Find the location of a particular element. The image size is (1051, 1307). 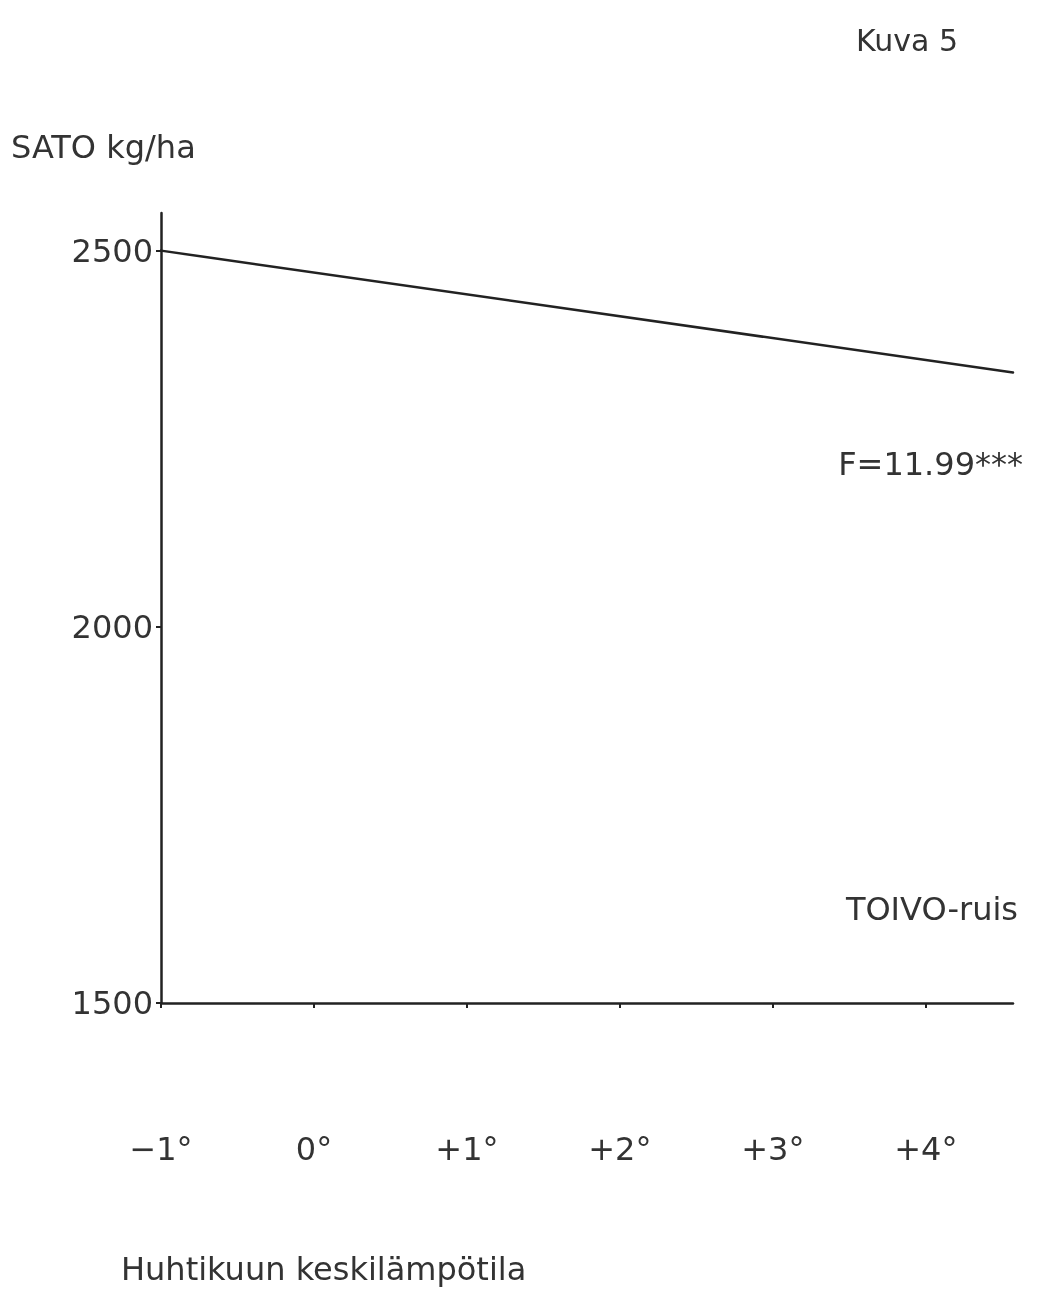

x-tick-label: +2° is located at coordinates (620, 1149).